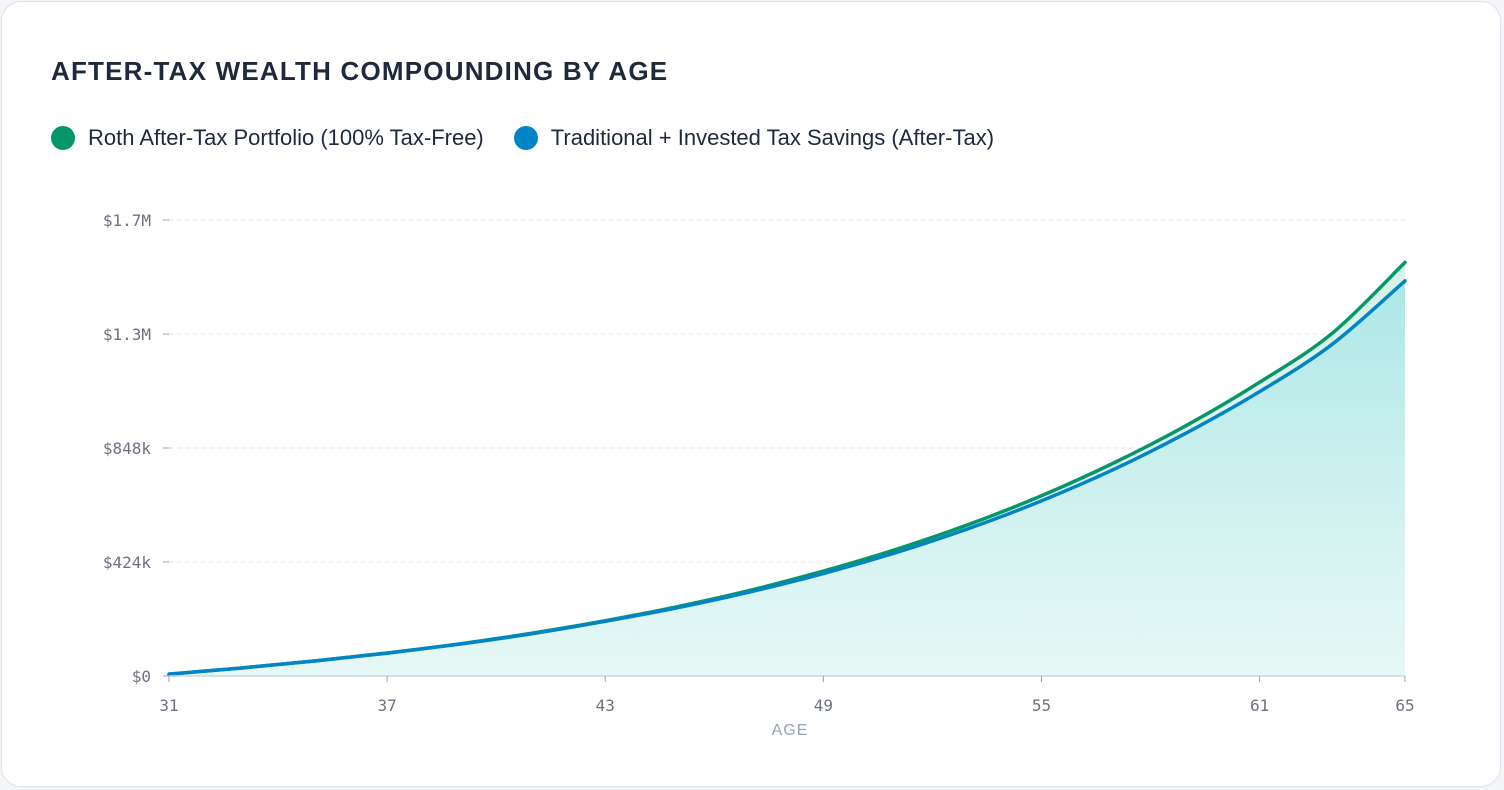 This screenshot has width=1504, height=790. Describe the element at coordinates (360, 71) in the screenshot. I see `chart-title: AFTER-TAX WEALTH COMPOUNDING BY AGE` at that location.